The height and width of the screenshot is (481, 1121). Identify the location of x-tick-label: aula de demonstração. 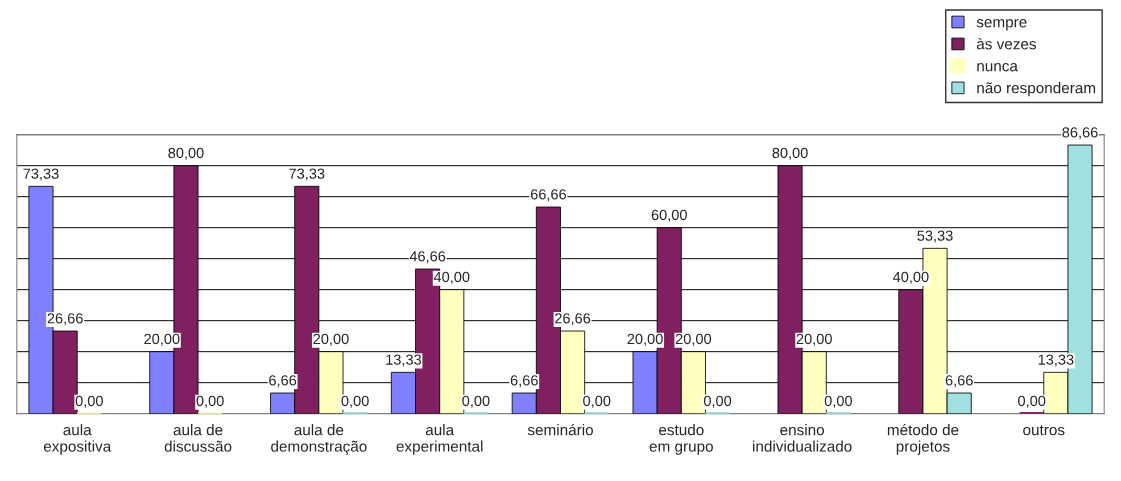
(319, 439).